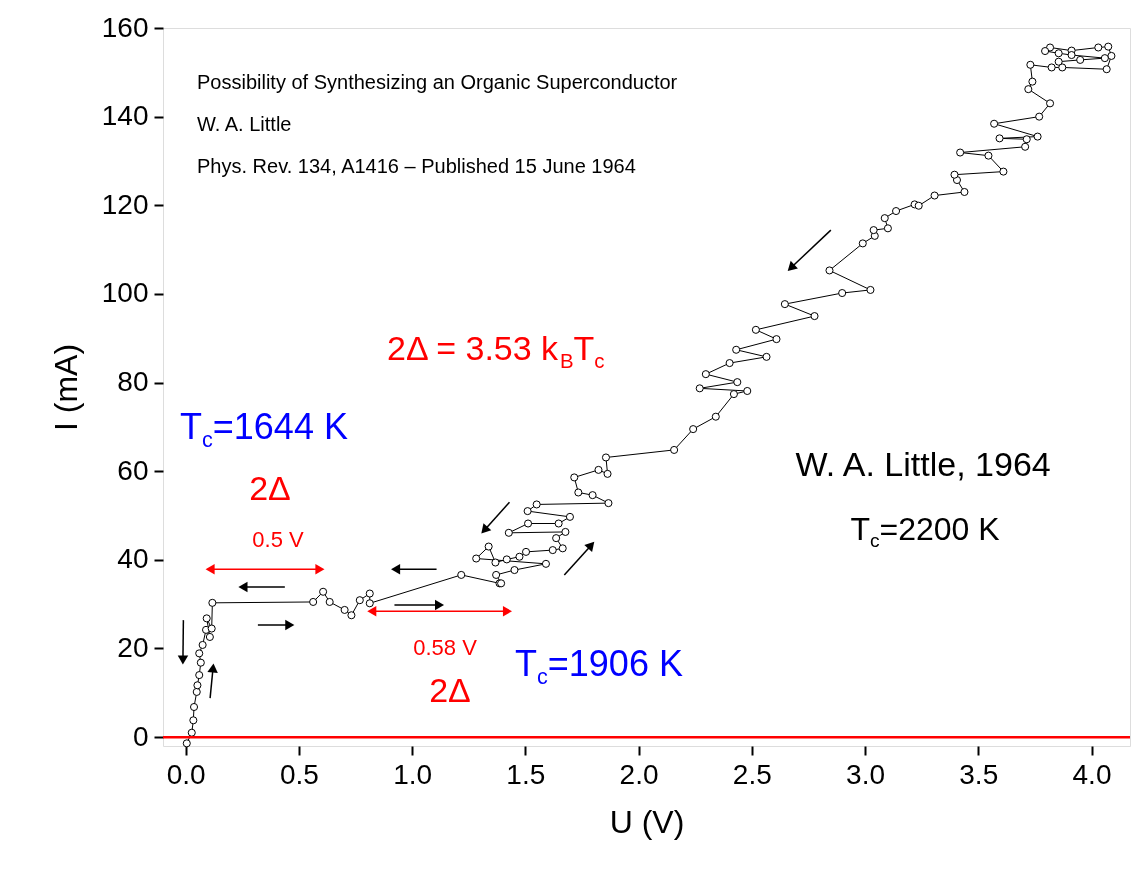 The height and width of the screenshot is (879, 1132). I want to click on x-tick-label: 1.5, so click(526, 774).